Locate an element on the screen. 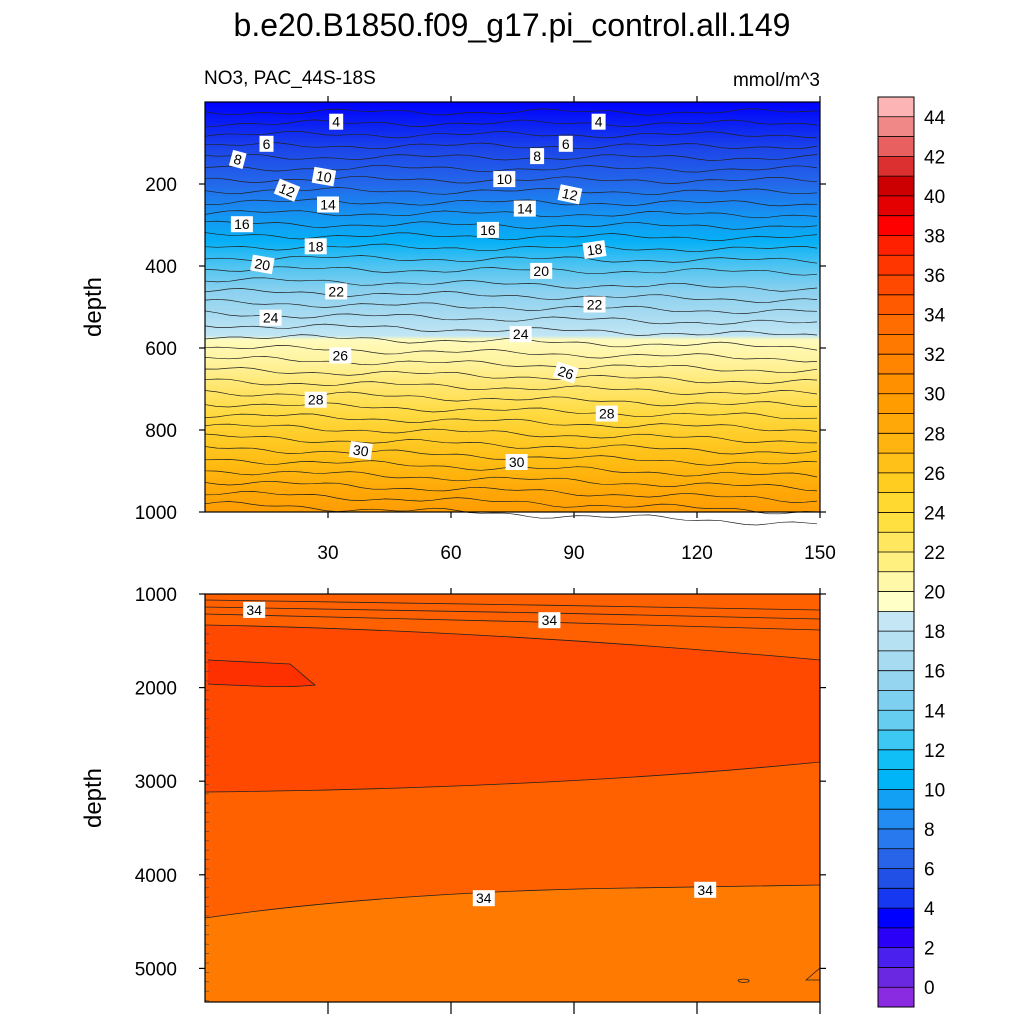  contour-label-text: 28 is located at coordinates (607, 414).